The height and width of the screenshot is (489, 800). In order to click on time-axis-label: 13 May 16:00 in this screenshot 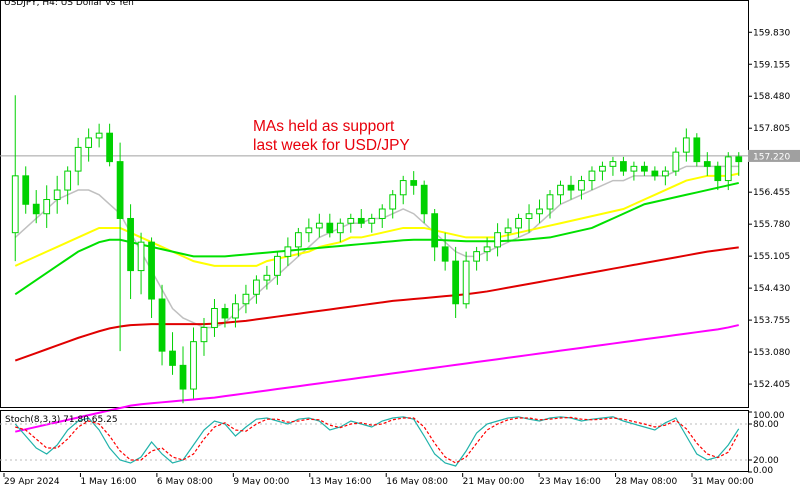, I will do `click(341, 481)`.